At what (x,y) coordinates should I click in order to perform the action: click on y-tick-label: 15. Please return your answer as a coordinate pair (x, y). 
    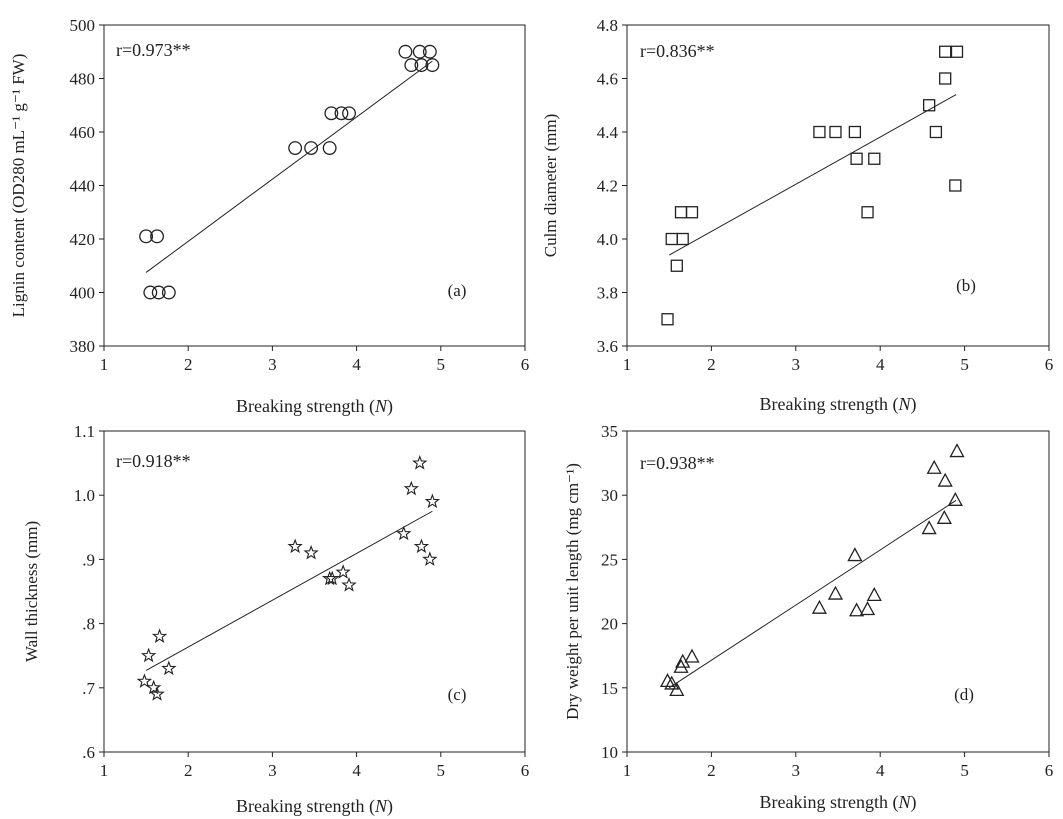
    Looking at the image, I should click on (609, 688).